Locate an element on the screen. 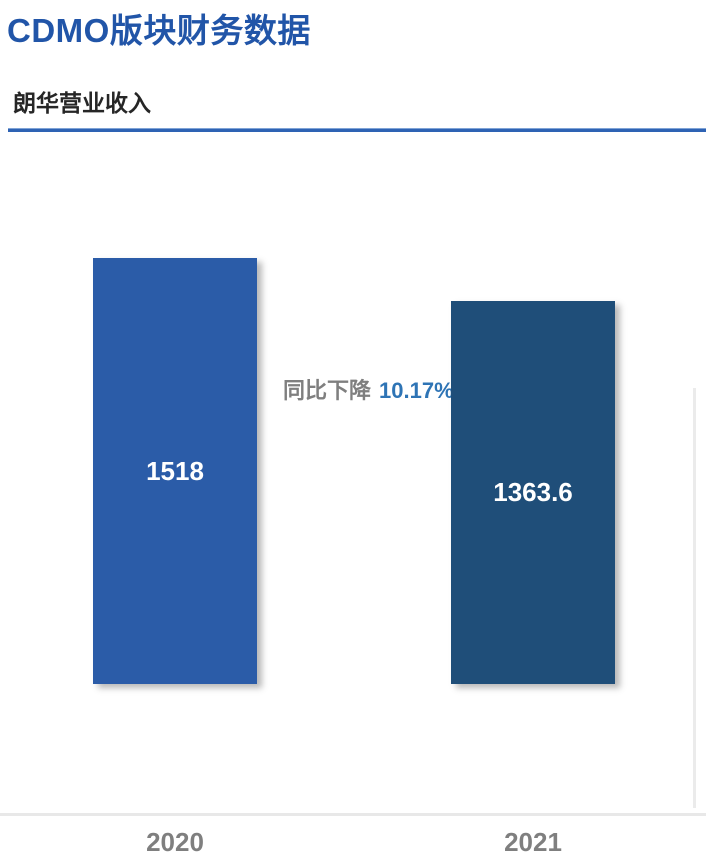 Image resolution: width=706 pixels, height=858 pixels. page-title: CDMO版块财务数据 is located at coordinates (159, 30).